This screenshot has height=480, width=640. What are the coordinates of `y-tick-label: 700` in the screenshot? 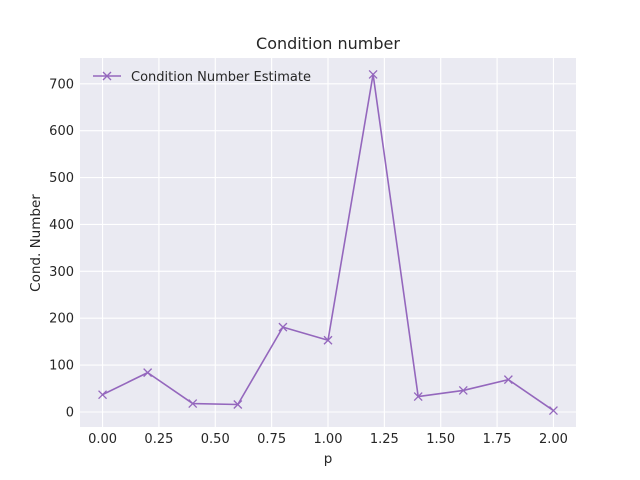 It's located at (61, 84).